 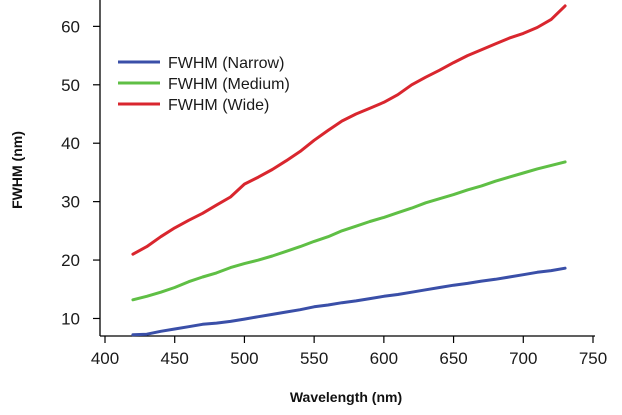 What do you see at coordinates (105, 358) in the screenshot?
I see `x-tick-label: 400` at bounding box center [105, 358].